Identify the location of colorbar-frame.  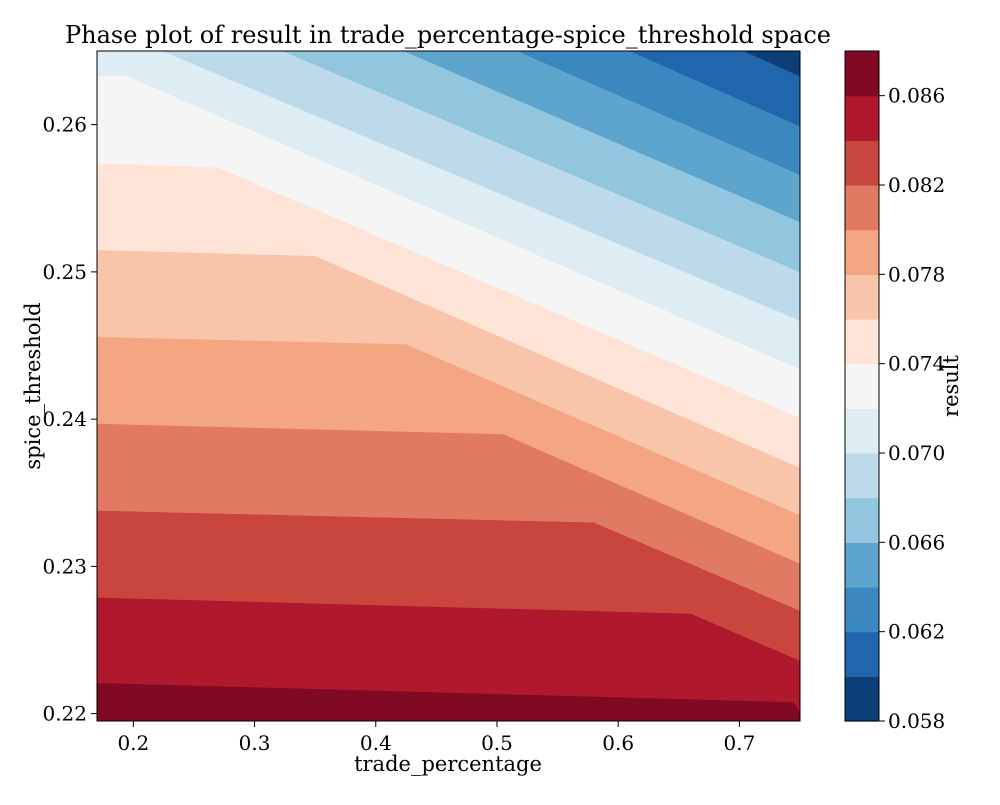
(862, 386).